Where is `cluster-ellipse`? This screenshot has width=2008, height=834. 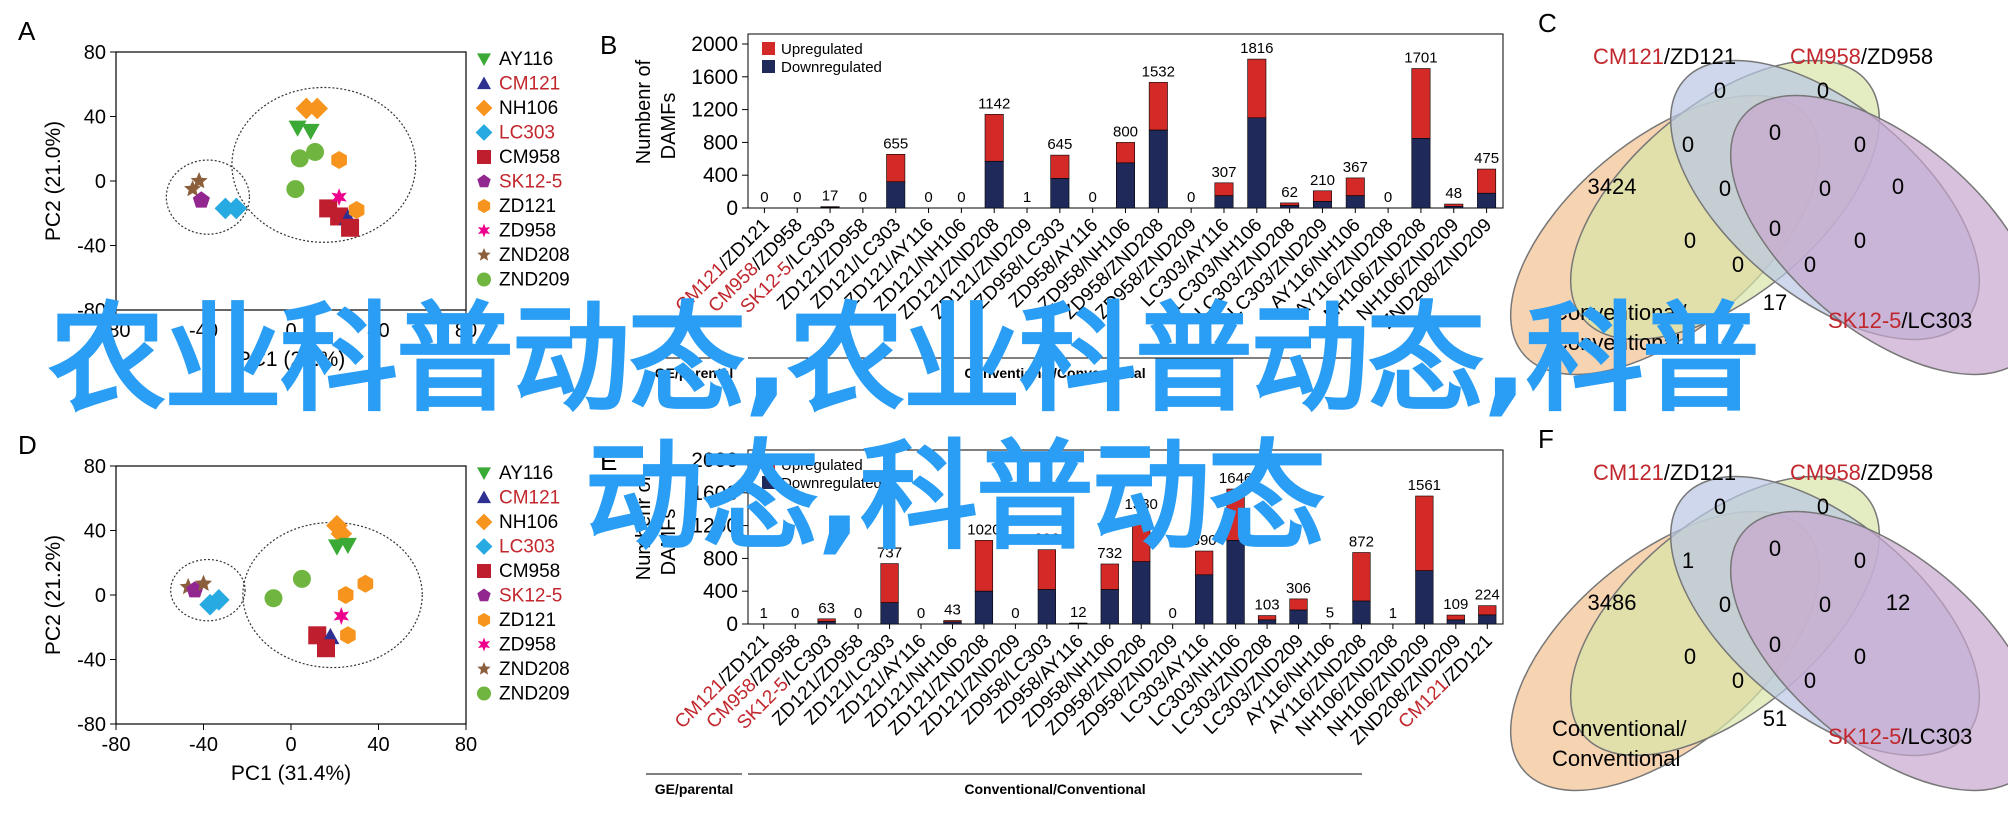
cluster-ellipse is located at coordinates (208, 590).